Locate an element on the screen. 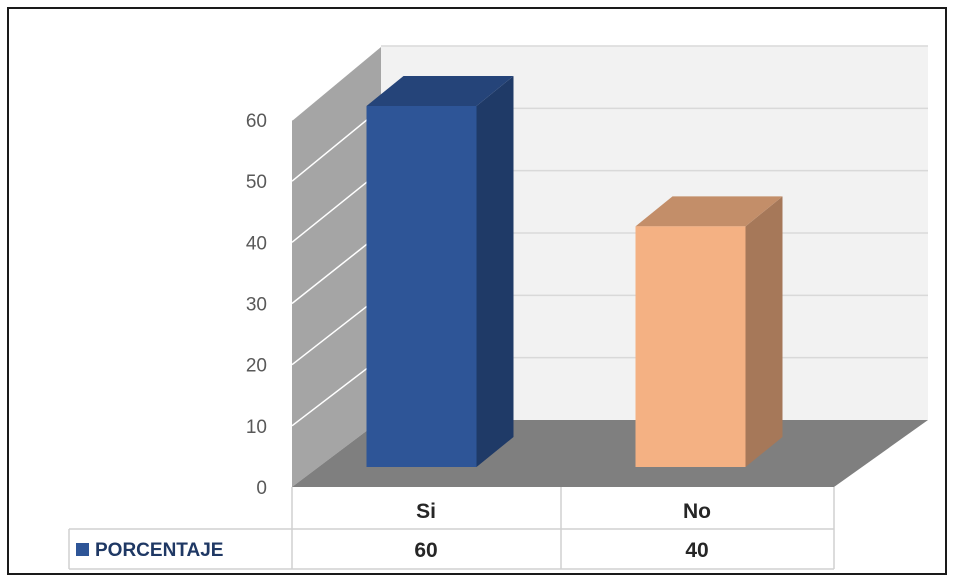 The height and width of the screenshot is (586, 960). y-tick-label: 20 is located at coordinates (256, 366).